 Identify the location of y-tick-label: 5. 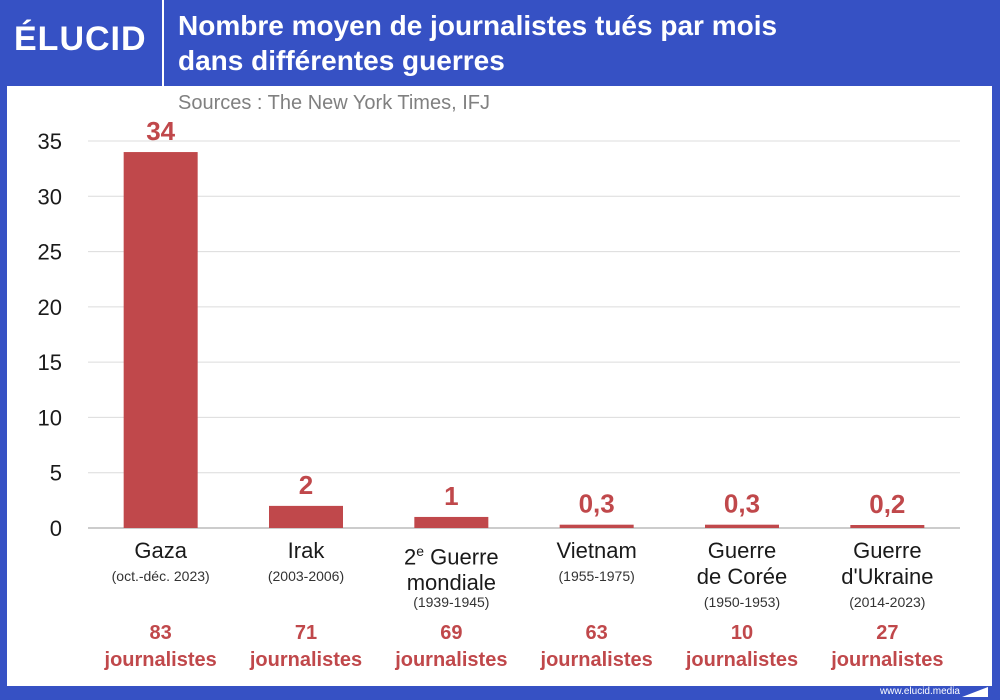
(56, 473).